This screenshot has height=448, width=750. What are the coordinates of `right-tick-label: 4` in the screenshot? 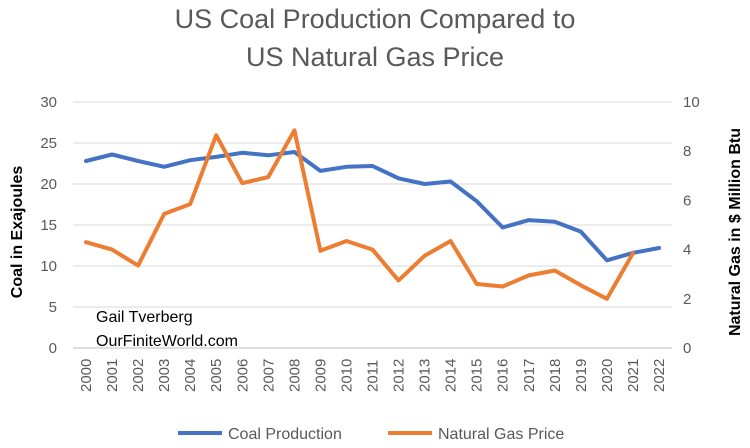 It's located at (687, 250).